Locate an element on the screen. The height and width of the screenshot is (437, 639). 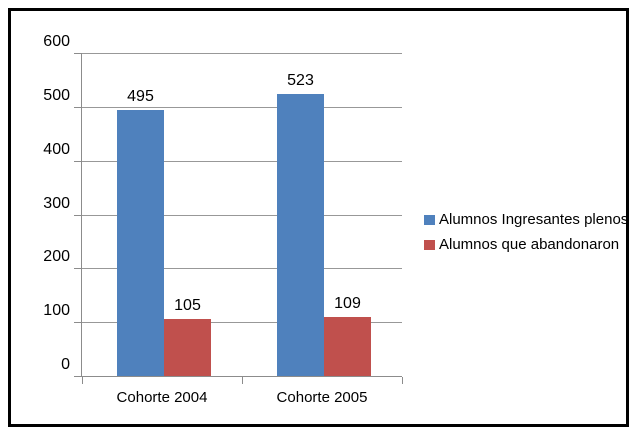
legend-item: Alumnos Ingresantes plenos is located at coordinates (526, 219).